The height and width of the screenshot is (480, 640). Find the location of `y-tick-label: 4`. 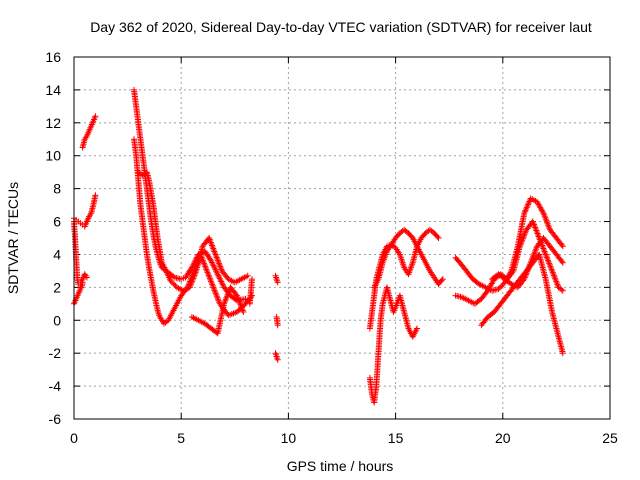

y-tick-label: 4 is located at coordinates (57, 254).